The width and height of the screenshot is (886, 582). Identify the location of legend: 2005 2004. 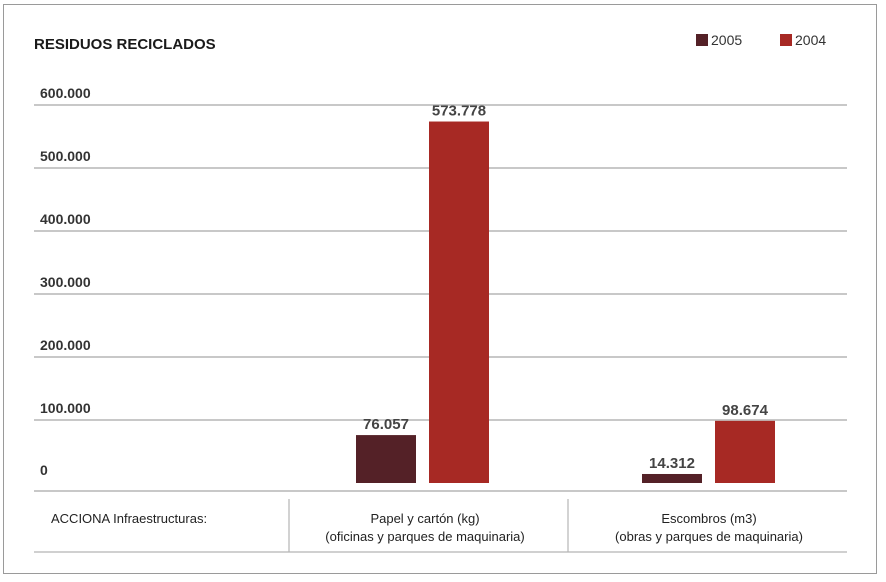
(761, 40).